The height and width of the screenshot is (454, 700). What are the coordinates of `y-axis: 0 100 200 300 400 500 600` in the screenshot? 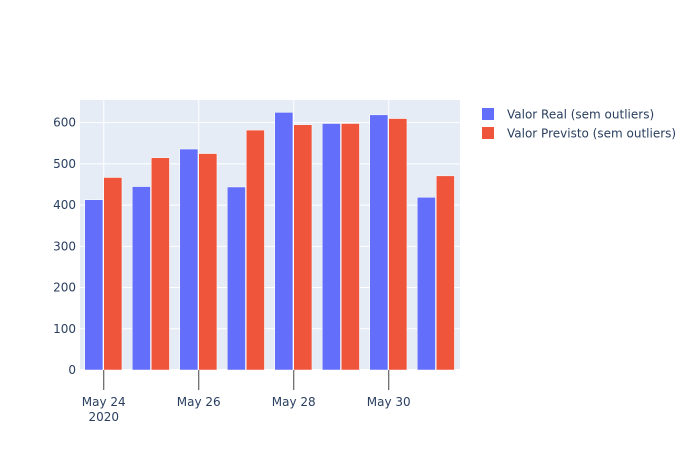 It's located at (64, 246).